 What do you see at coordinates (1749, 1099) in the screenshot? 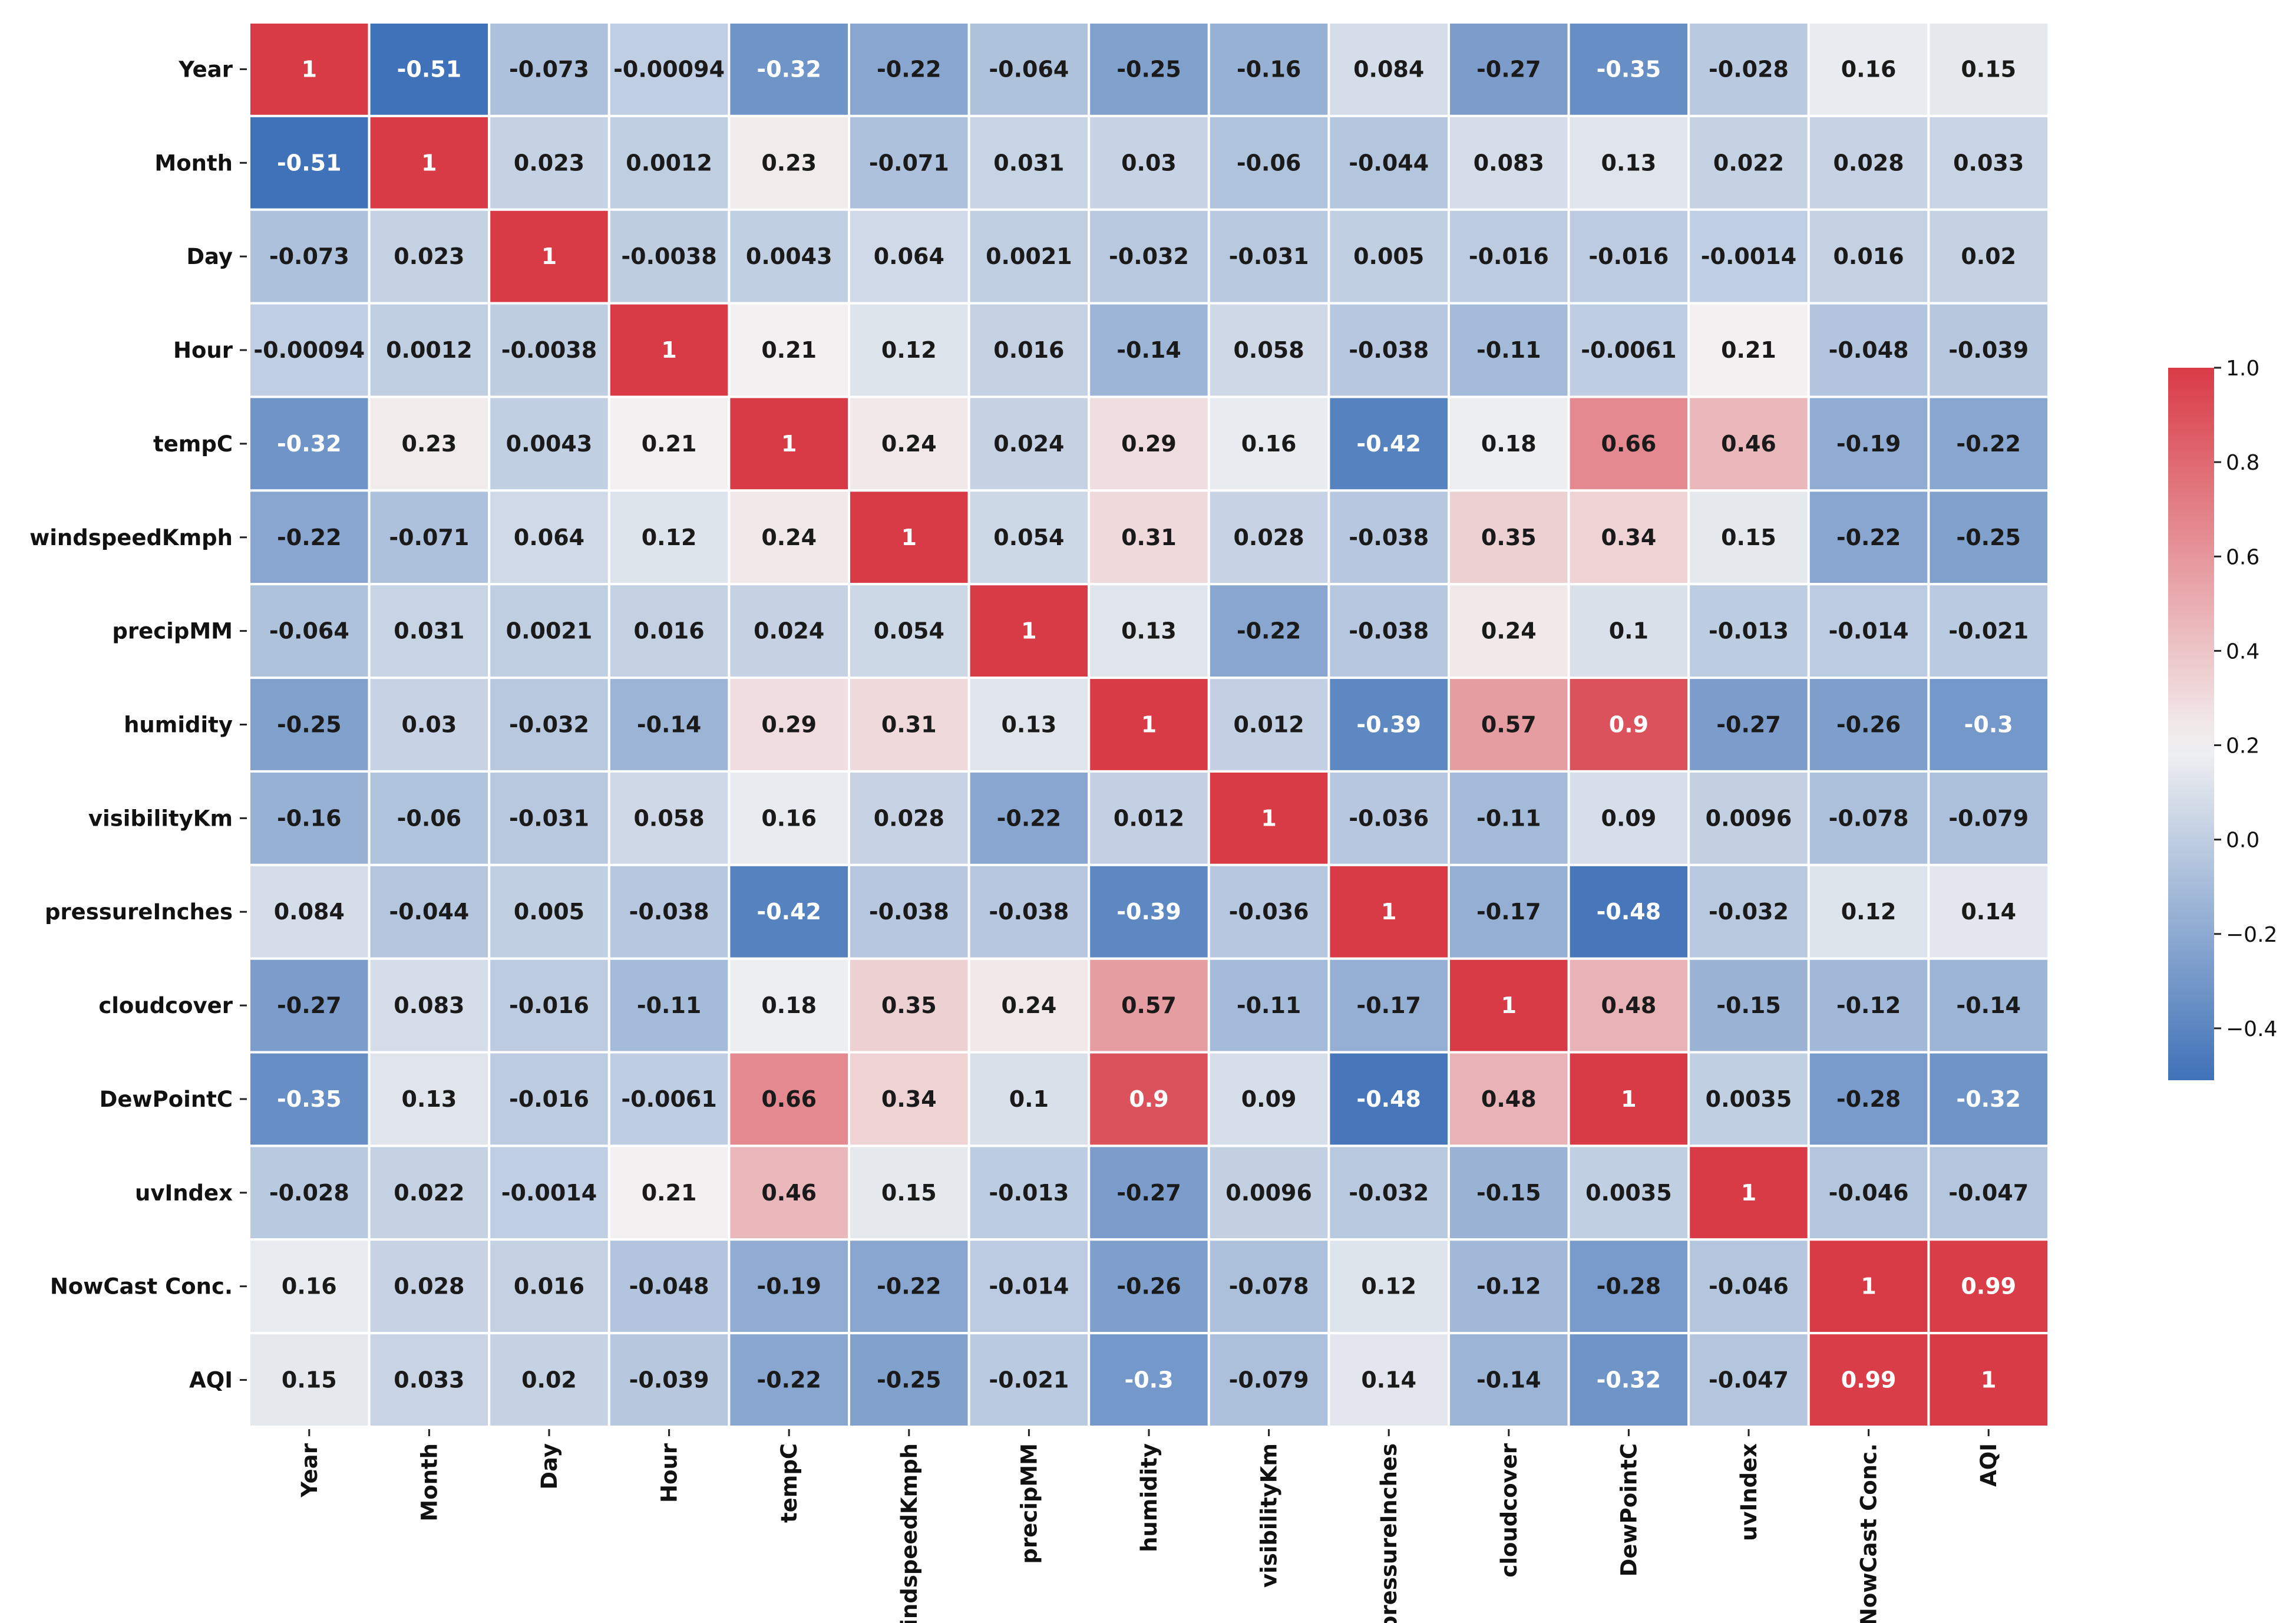
I see `cell-value-label: 0.0035` at bounding box center [1749, 1099].